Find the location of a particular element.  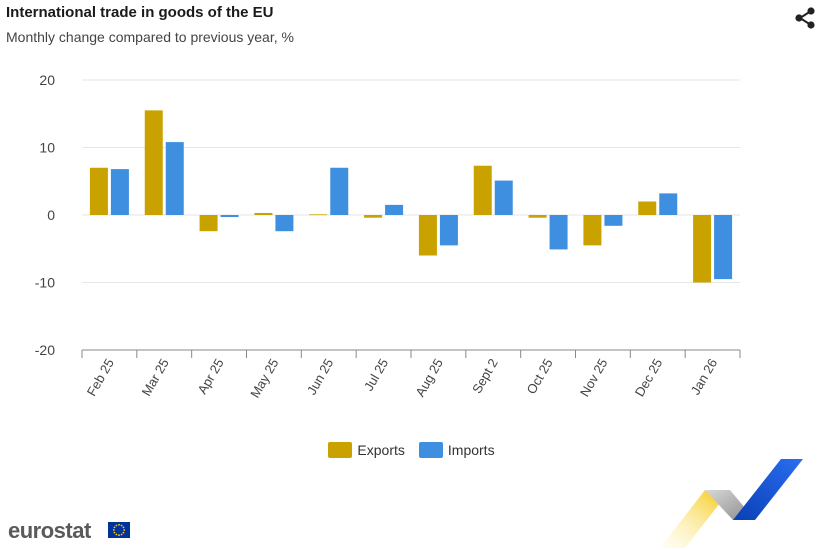

x-tick-label: Feb 25 is located at coordinates (100, 377).